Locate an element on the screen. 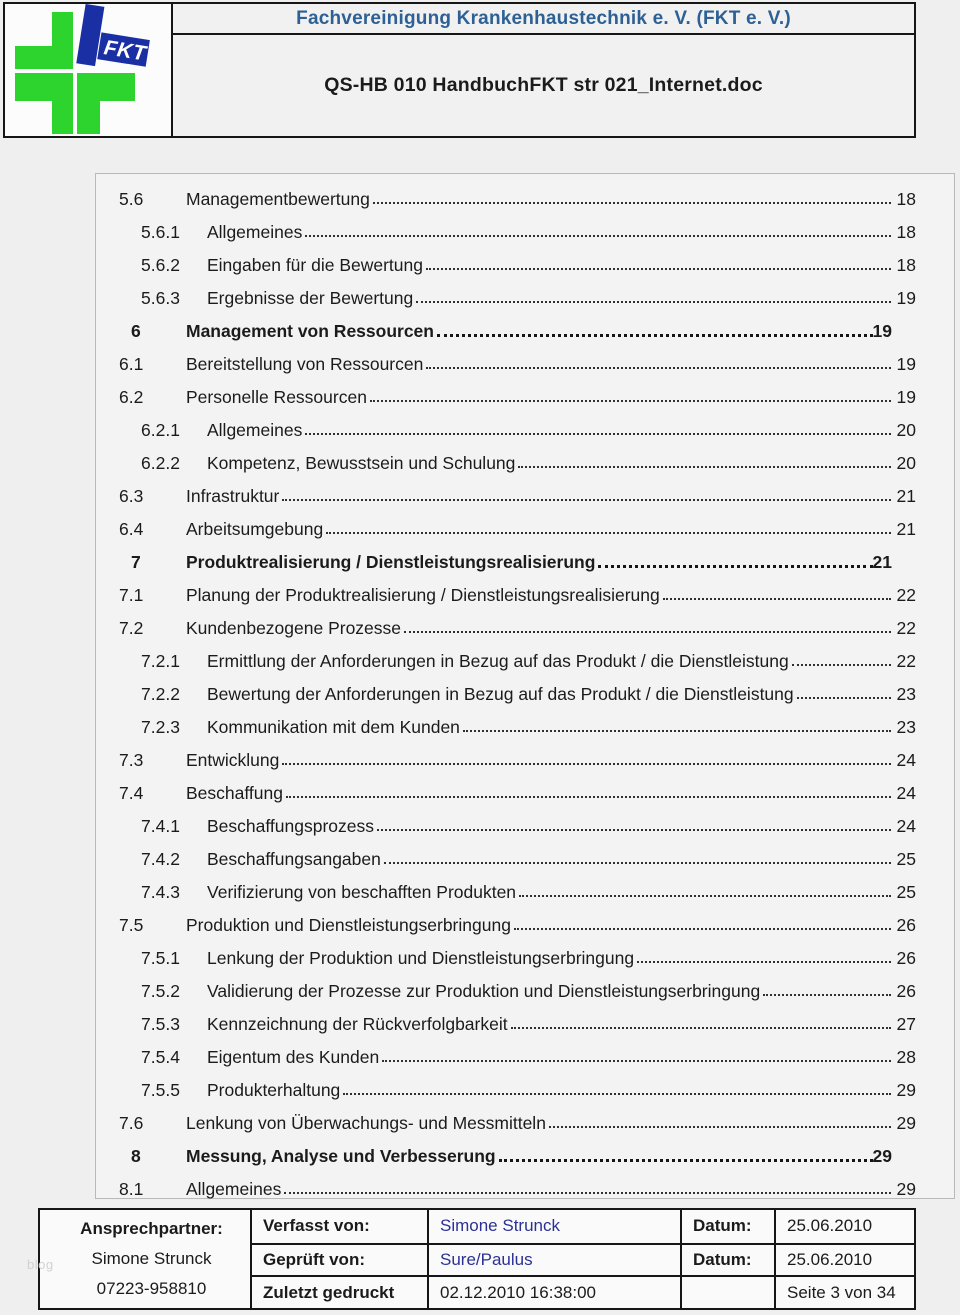 The height and width of the screenshot is (1315, 960). toc-entry-number: 7.2.2 is located at coordinates (160, 693).